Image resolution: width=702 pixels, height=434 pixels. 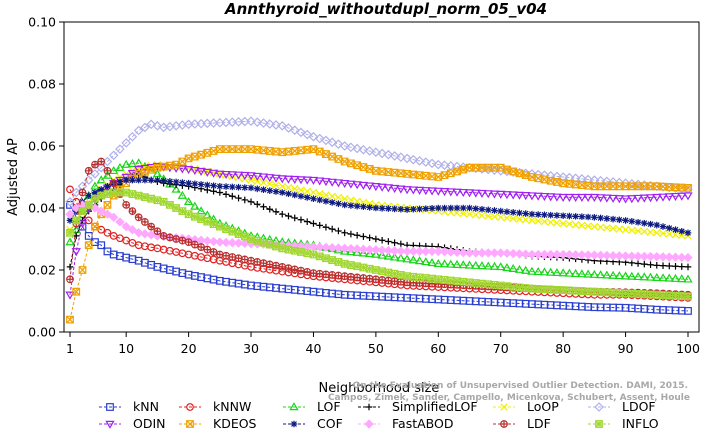 I want to click on x-tick-label: 60, so click(x=438, y=348).